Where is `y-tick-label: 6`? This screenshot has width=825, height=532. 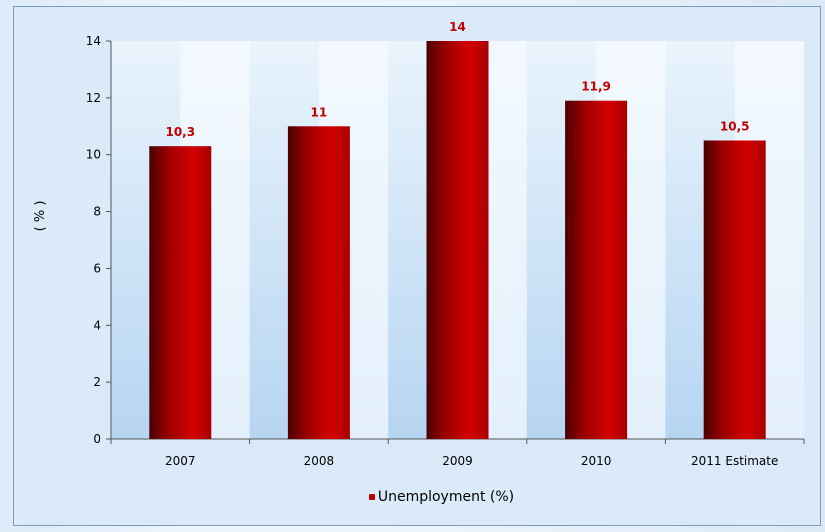
y-tick-label: 6 is located at coordinates (97, 268).